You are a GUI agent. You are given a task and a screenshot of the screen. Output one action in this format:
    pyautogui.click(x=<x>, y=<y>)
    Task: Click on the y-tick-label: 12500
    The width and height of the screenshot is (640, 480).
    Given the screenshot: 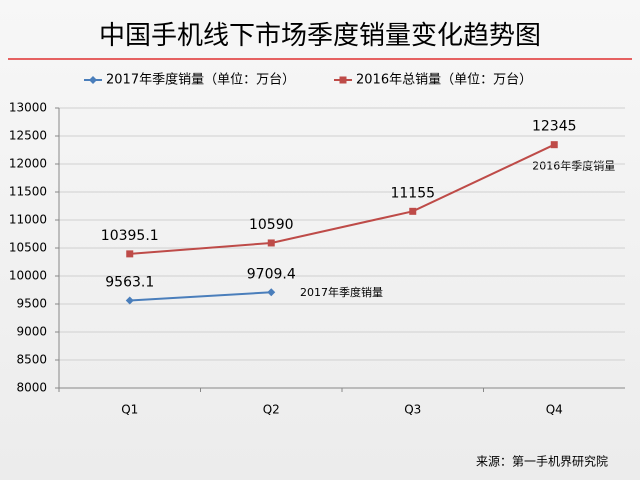 What is the action you would take?
    pyautogui.click(x=28, y=136)
    